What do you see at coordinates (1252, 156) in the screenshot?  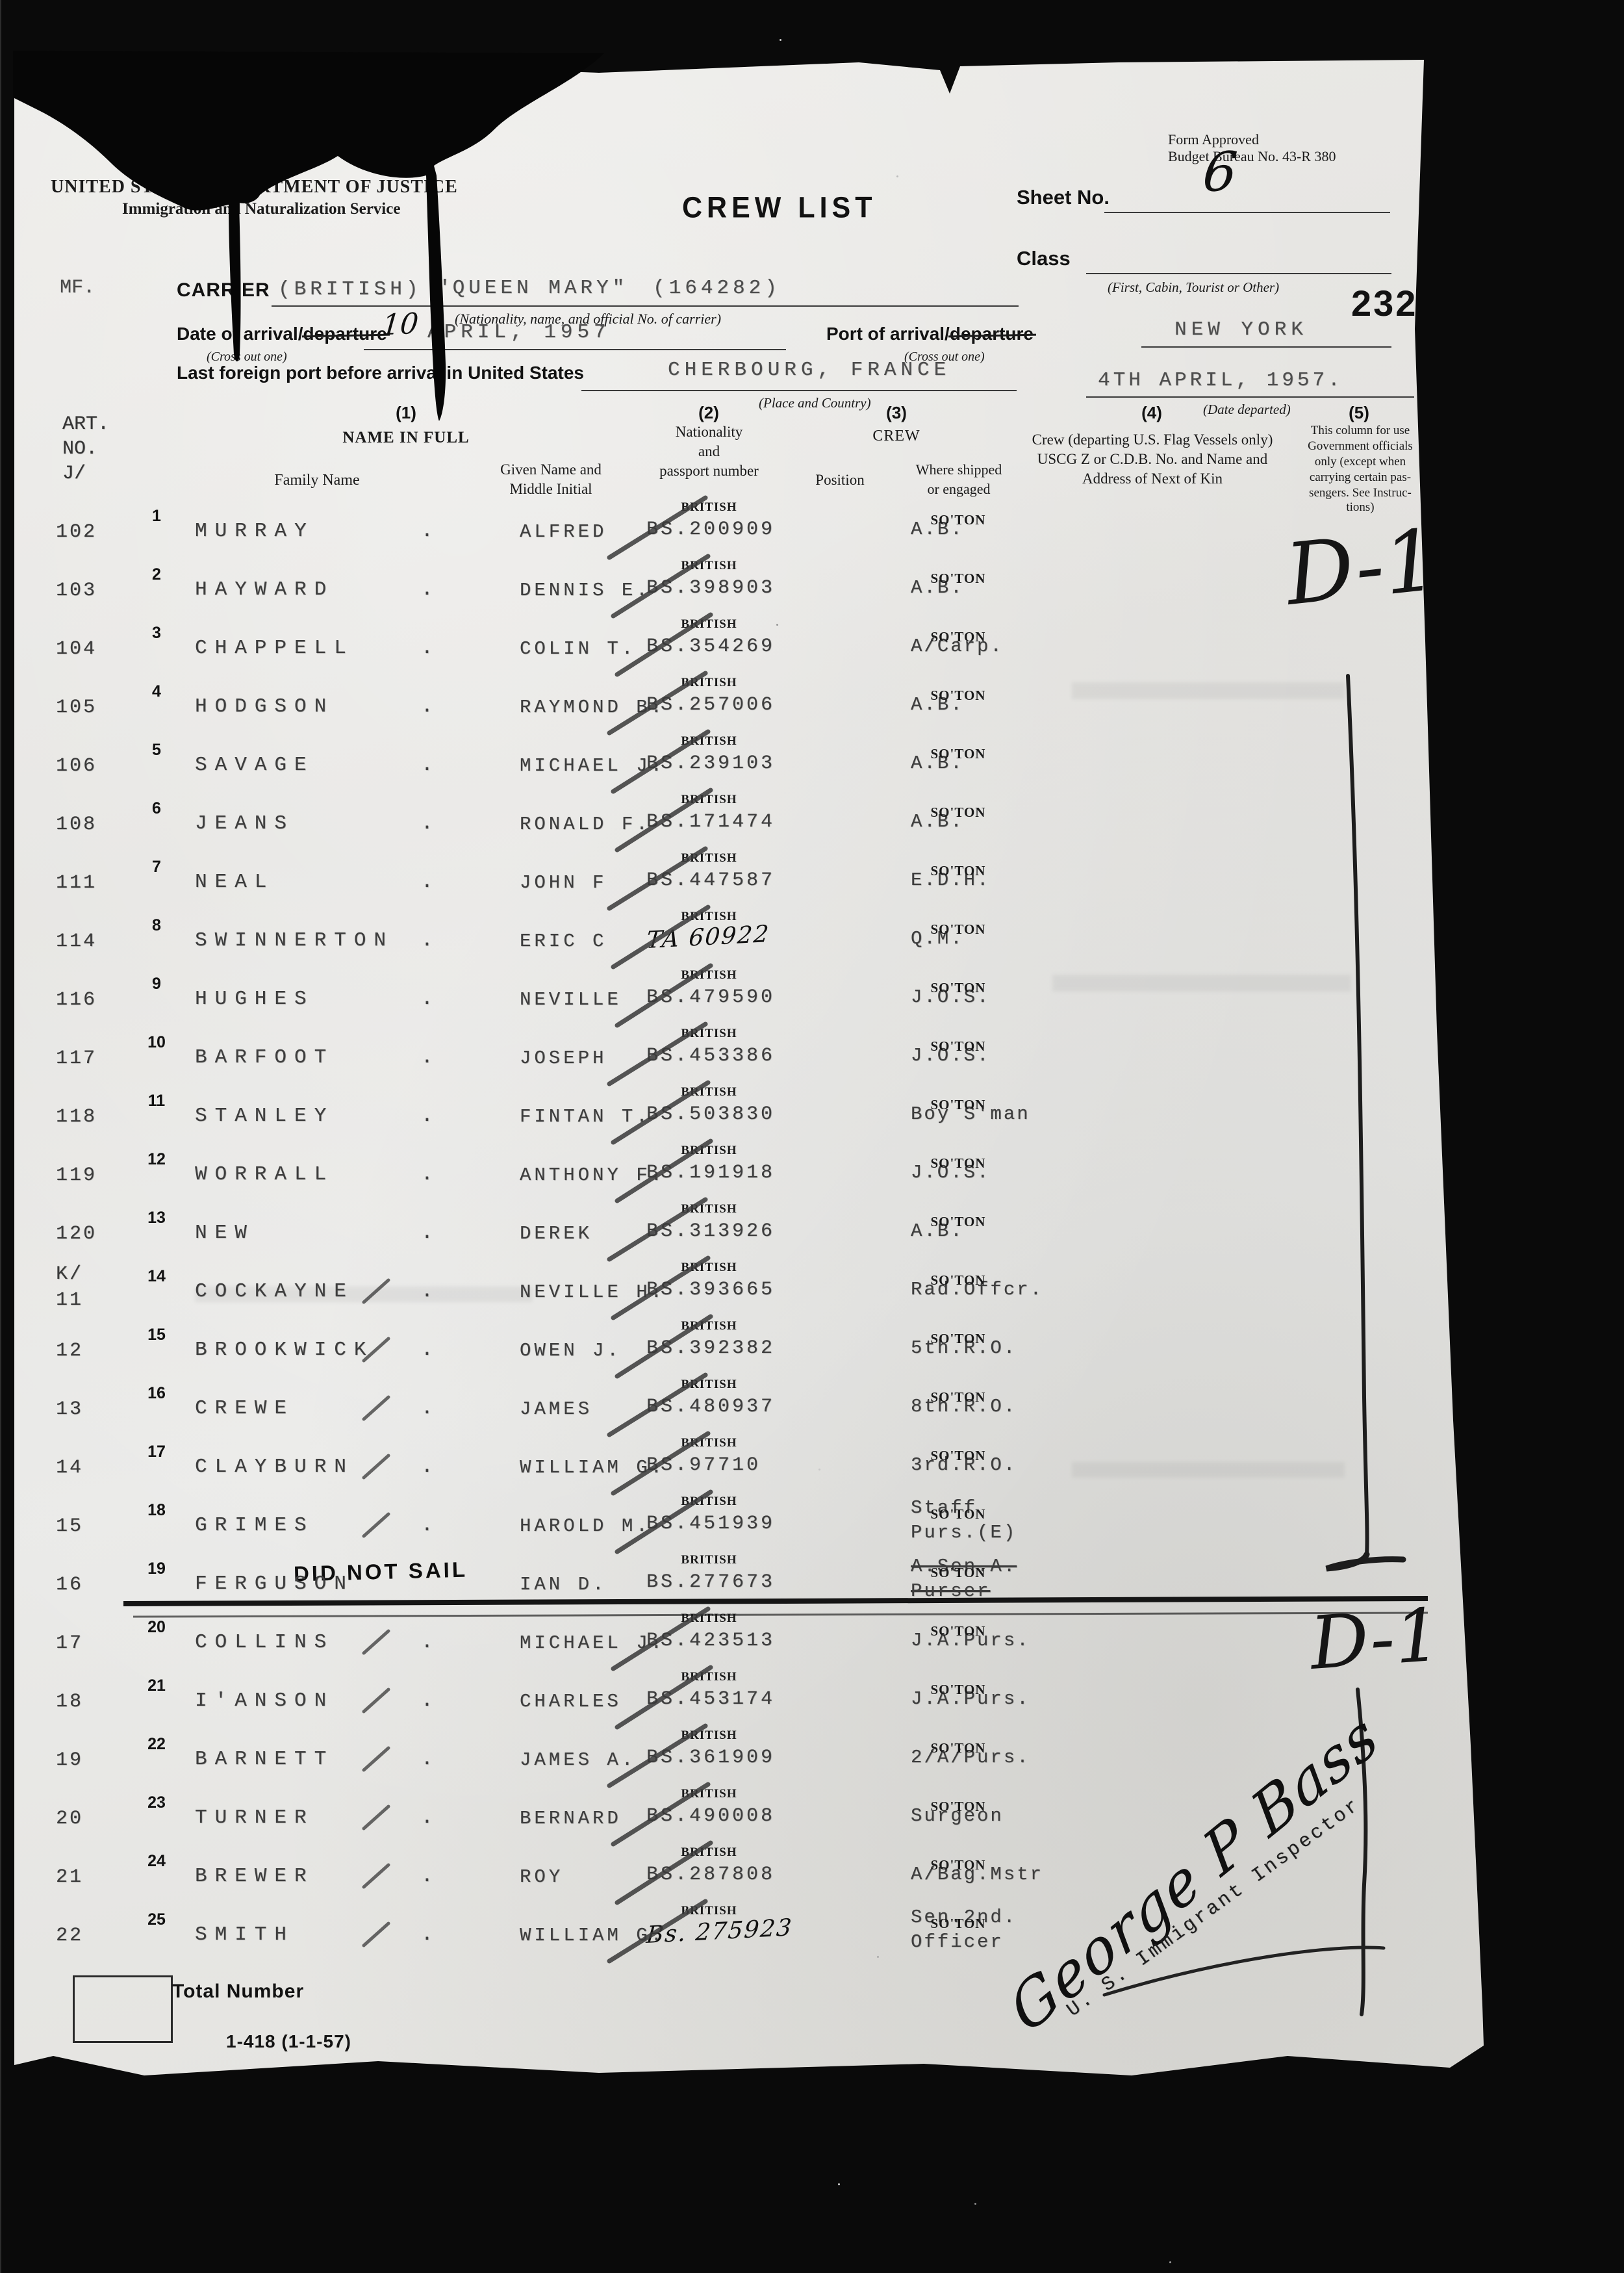 I see `form-approved-line2: Budget Bureau No. 43-R 380` at bounding box center [1252, 156].